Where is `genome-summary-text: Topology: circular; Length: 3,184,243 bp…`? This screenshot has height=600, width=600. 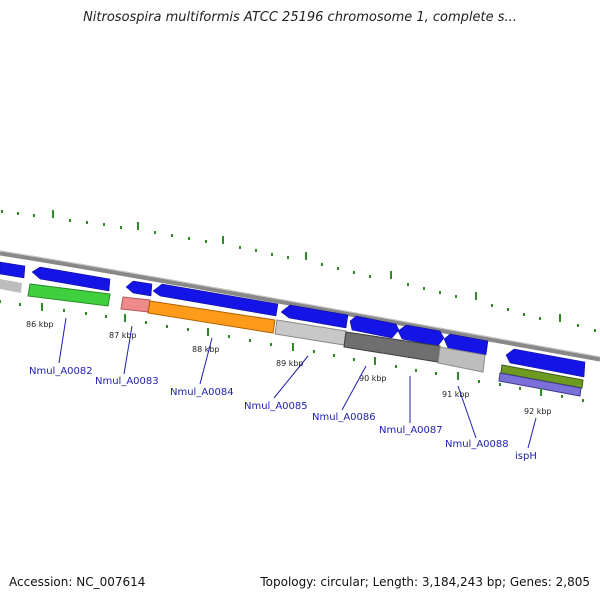 genome-summary-text: Topology: circular; Length: 3,184,243 bp… is located at coordinates (425, 582).